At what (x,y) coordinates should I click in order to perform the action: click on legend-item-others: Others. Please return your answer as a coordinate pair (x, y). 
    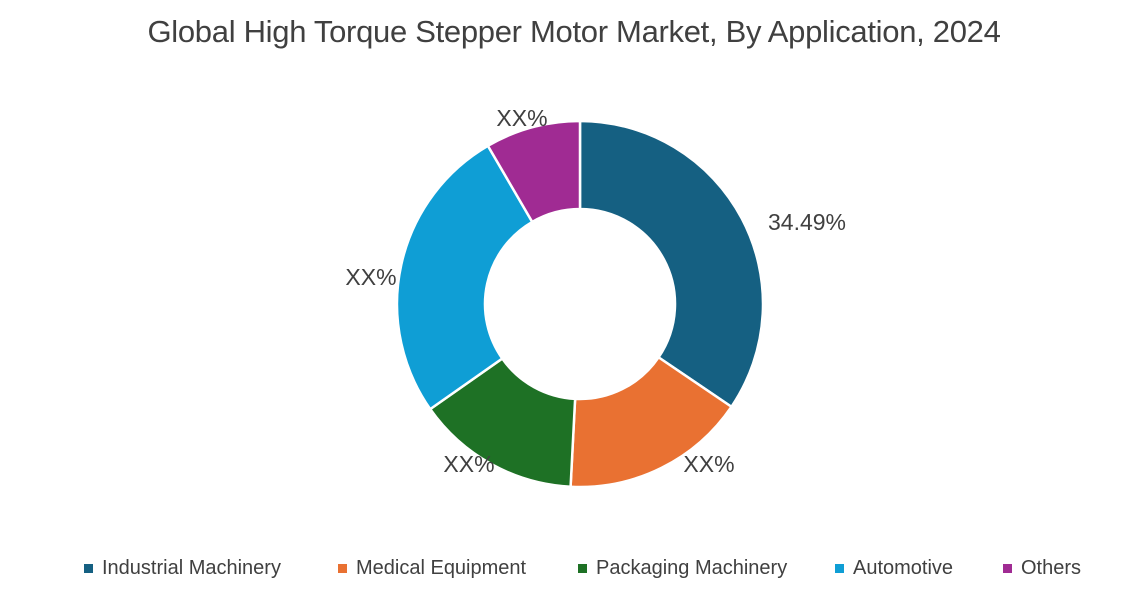
    Looking at the image, I should click on (1042, 568).